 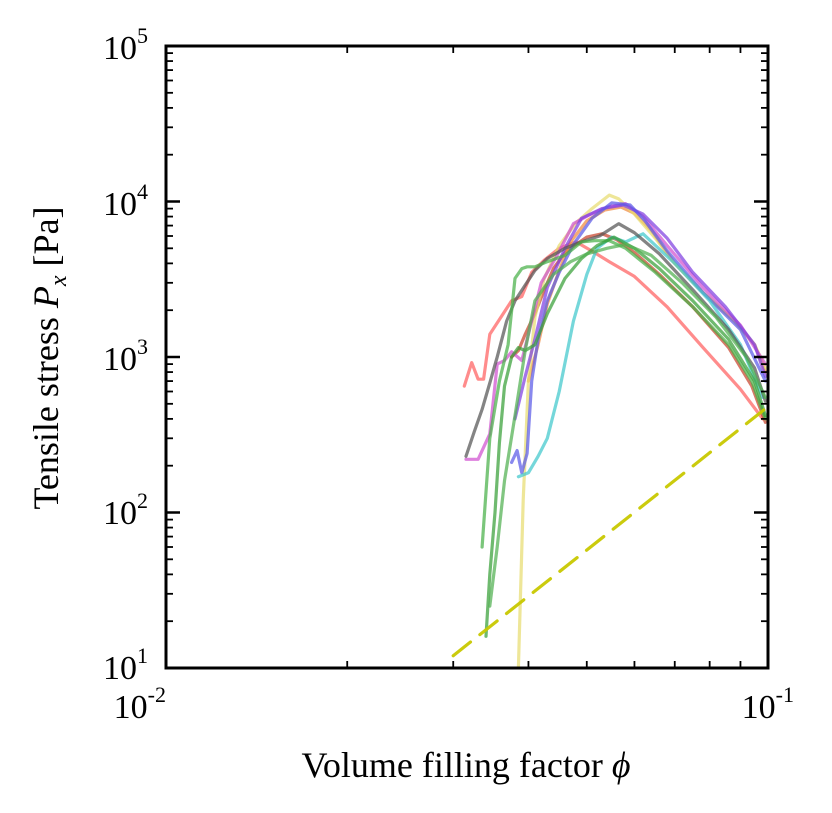 I want to click on series-line-gray, so click(x=616, y=340).